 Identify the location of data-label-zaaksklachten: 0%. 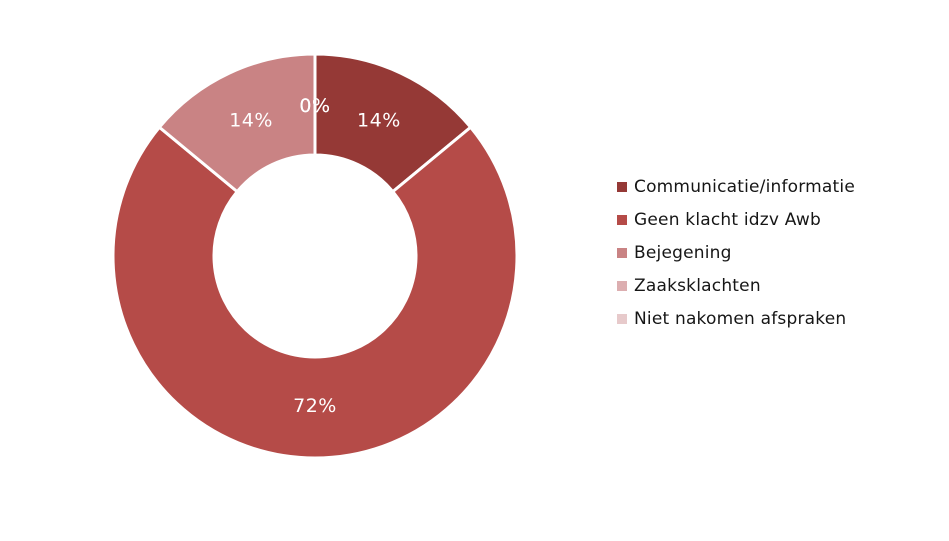
(314, 106).